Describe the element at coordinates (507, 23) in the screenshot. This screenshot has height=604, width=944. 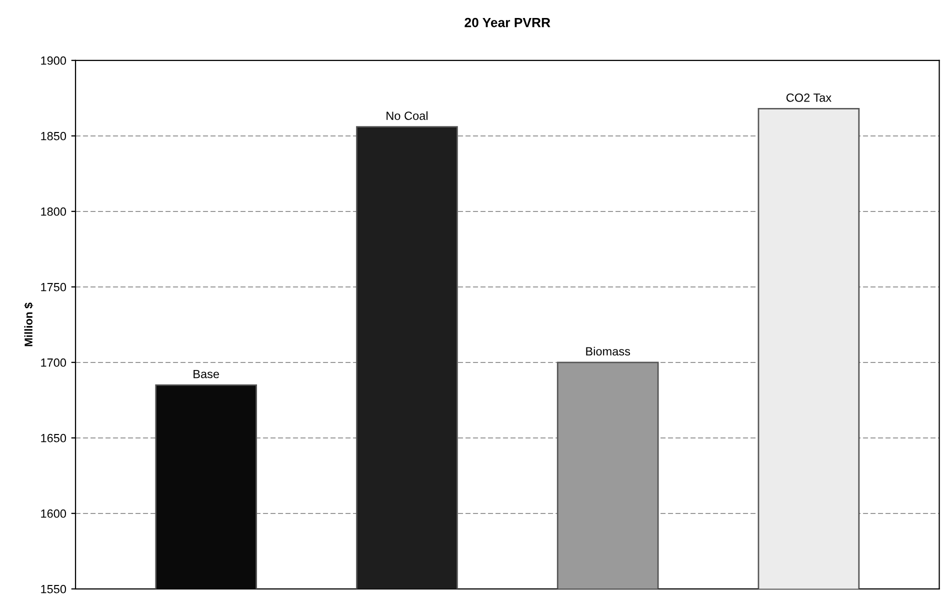
I see `chart-title: 20 Year PVRR` at that location.